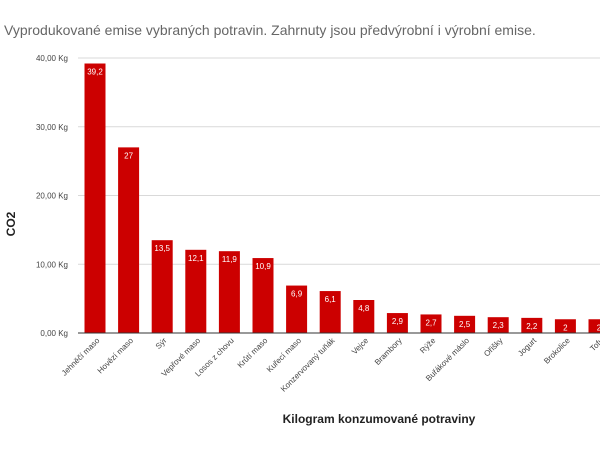 The width and height of the screenshot is (600, 449). What do you see at coordinates (493, 347) in the screenshot?
I see `x-tick-label: Ořišky` at bounding box center [493, 347].